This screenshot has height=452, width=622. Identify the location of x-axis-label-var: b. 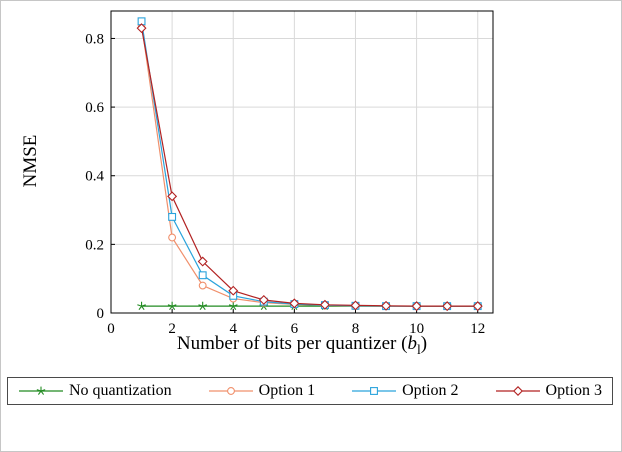
(412, 343).